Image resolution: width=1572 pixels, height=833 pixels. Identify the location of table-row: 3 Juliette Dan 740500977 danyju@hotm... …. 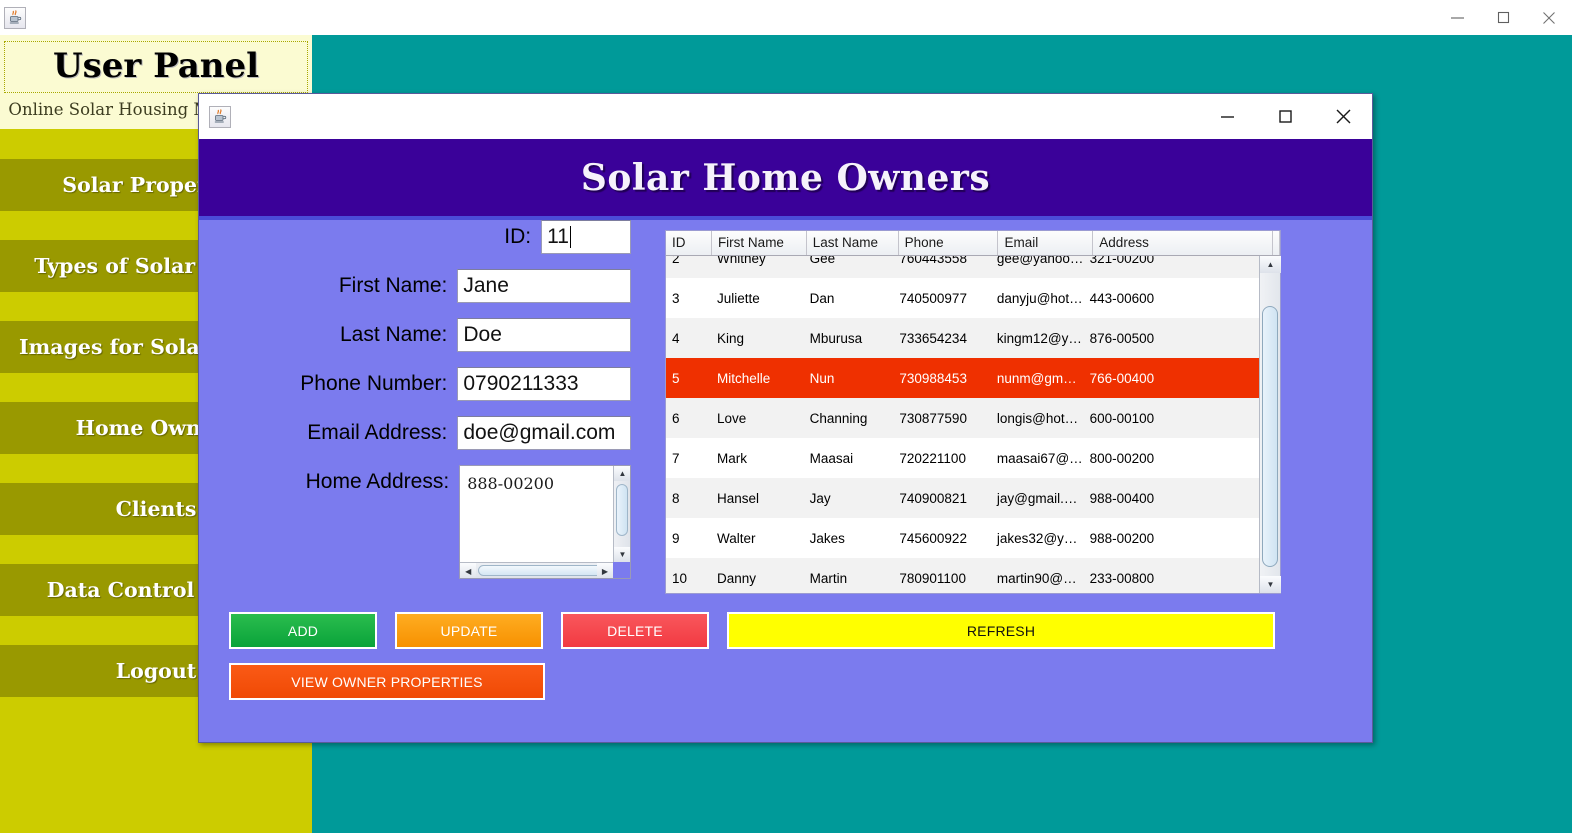
(962, 298).